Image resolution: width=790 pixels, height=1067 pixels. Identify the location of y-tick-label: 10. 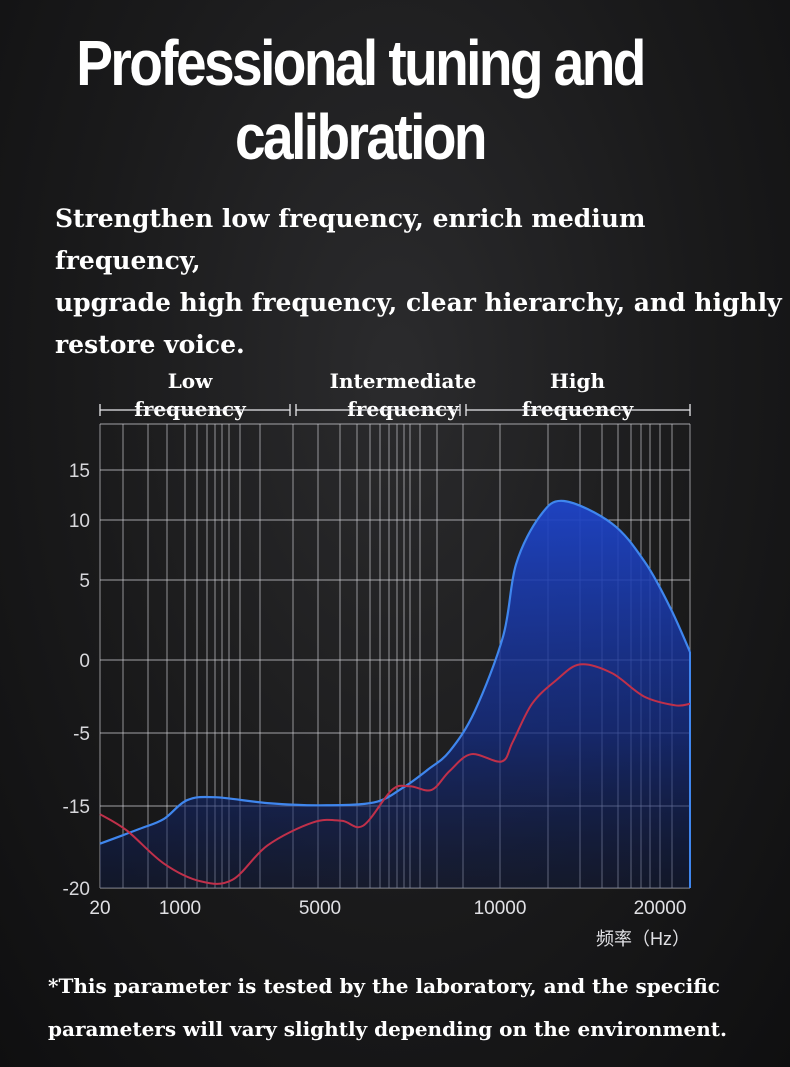
(79, 521).